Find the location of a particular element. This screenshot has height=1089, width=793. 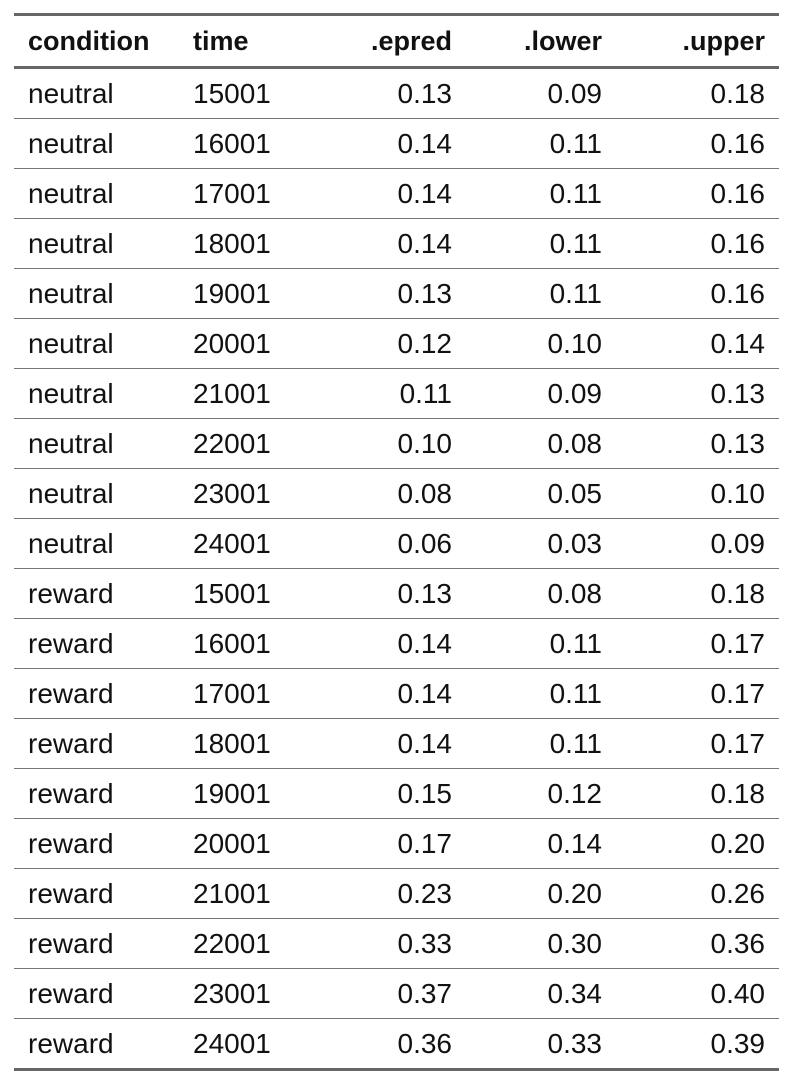

header-row: condition time .epred .lower .upper is located at coordinates (396, 41).